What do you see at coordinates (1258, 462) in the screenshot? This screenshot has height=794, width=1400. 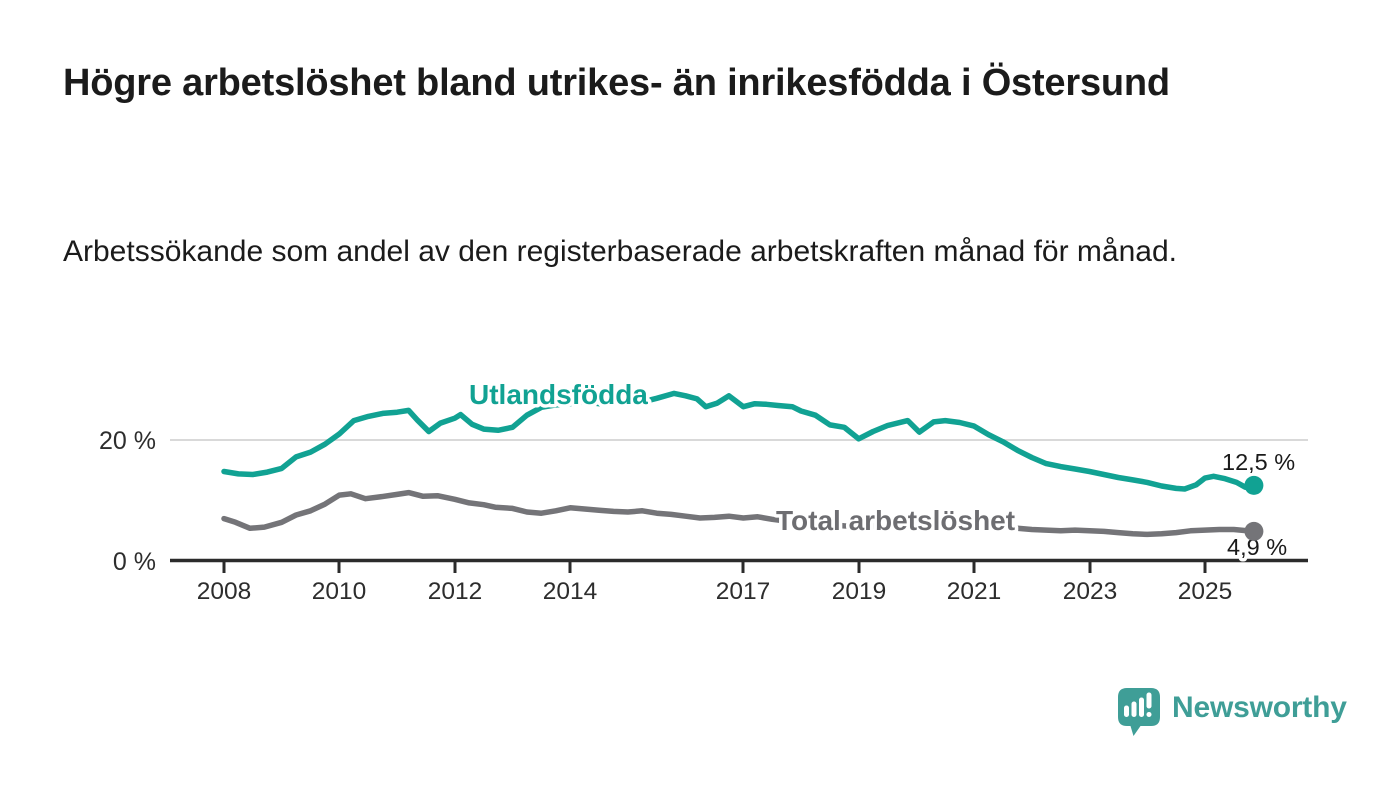 I see `end-value-label-utlandsfodda: 12,5 %` at bounding box center [1258, 462].